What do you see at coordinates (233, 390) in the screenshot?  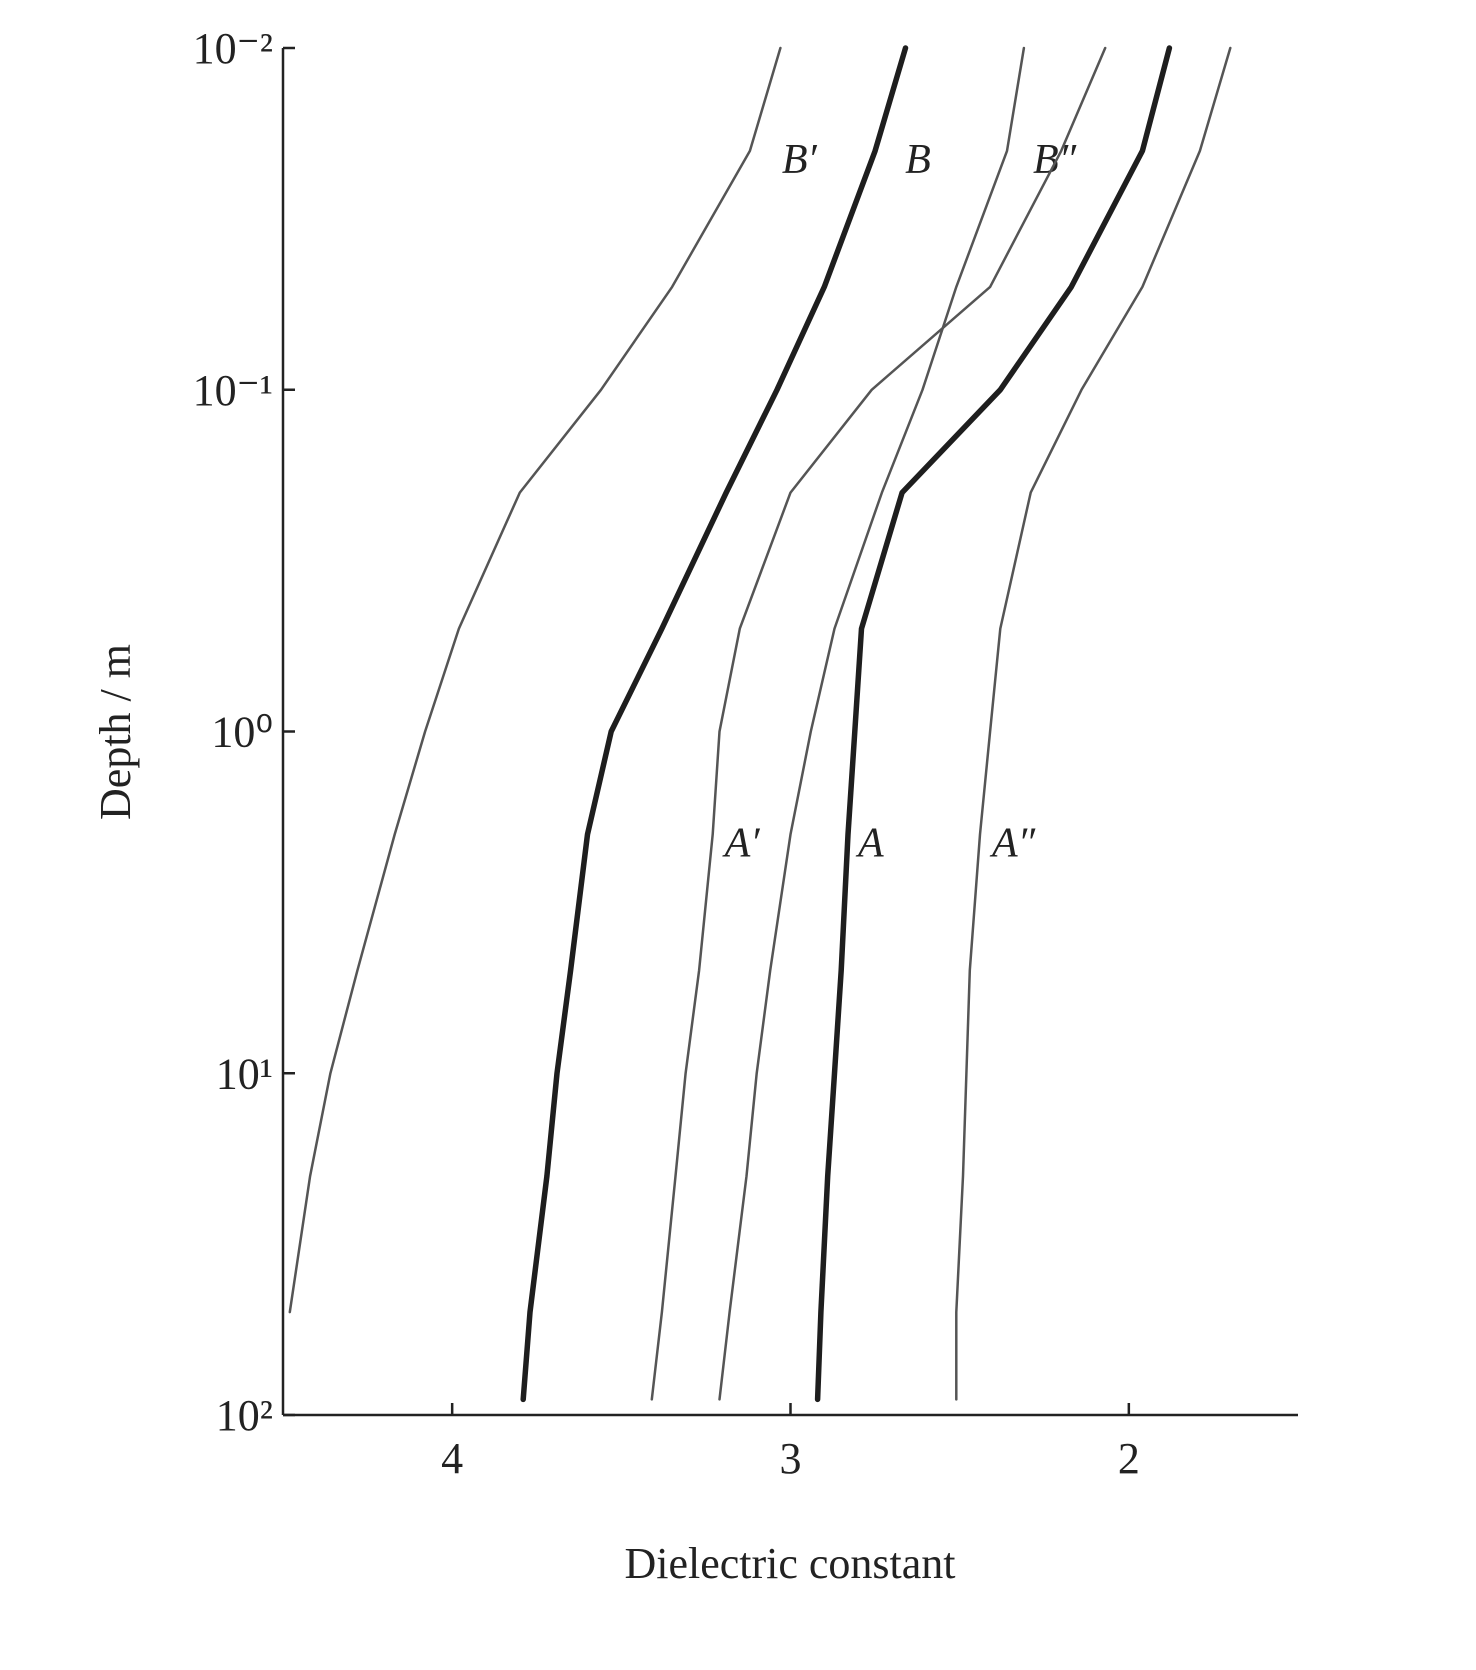 I see `y-tick-label: 10⁻¹` at bounding box center [233, 390].